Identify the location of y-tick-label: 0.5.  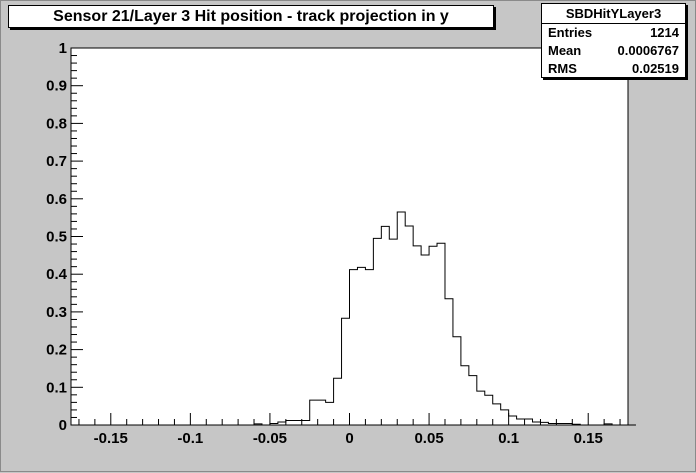
(56, 237).